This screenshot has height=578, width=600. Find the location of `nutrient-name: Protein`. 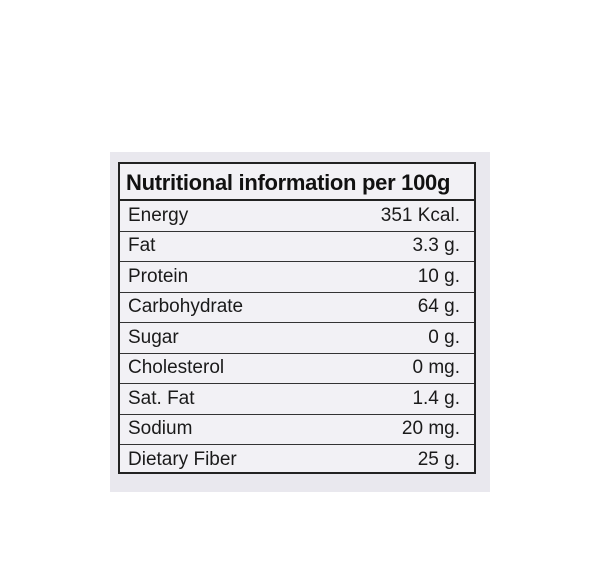

nutrient-name: Protein is located at coordinates (158, 276).